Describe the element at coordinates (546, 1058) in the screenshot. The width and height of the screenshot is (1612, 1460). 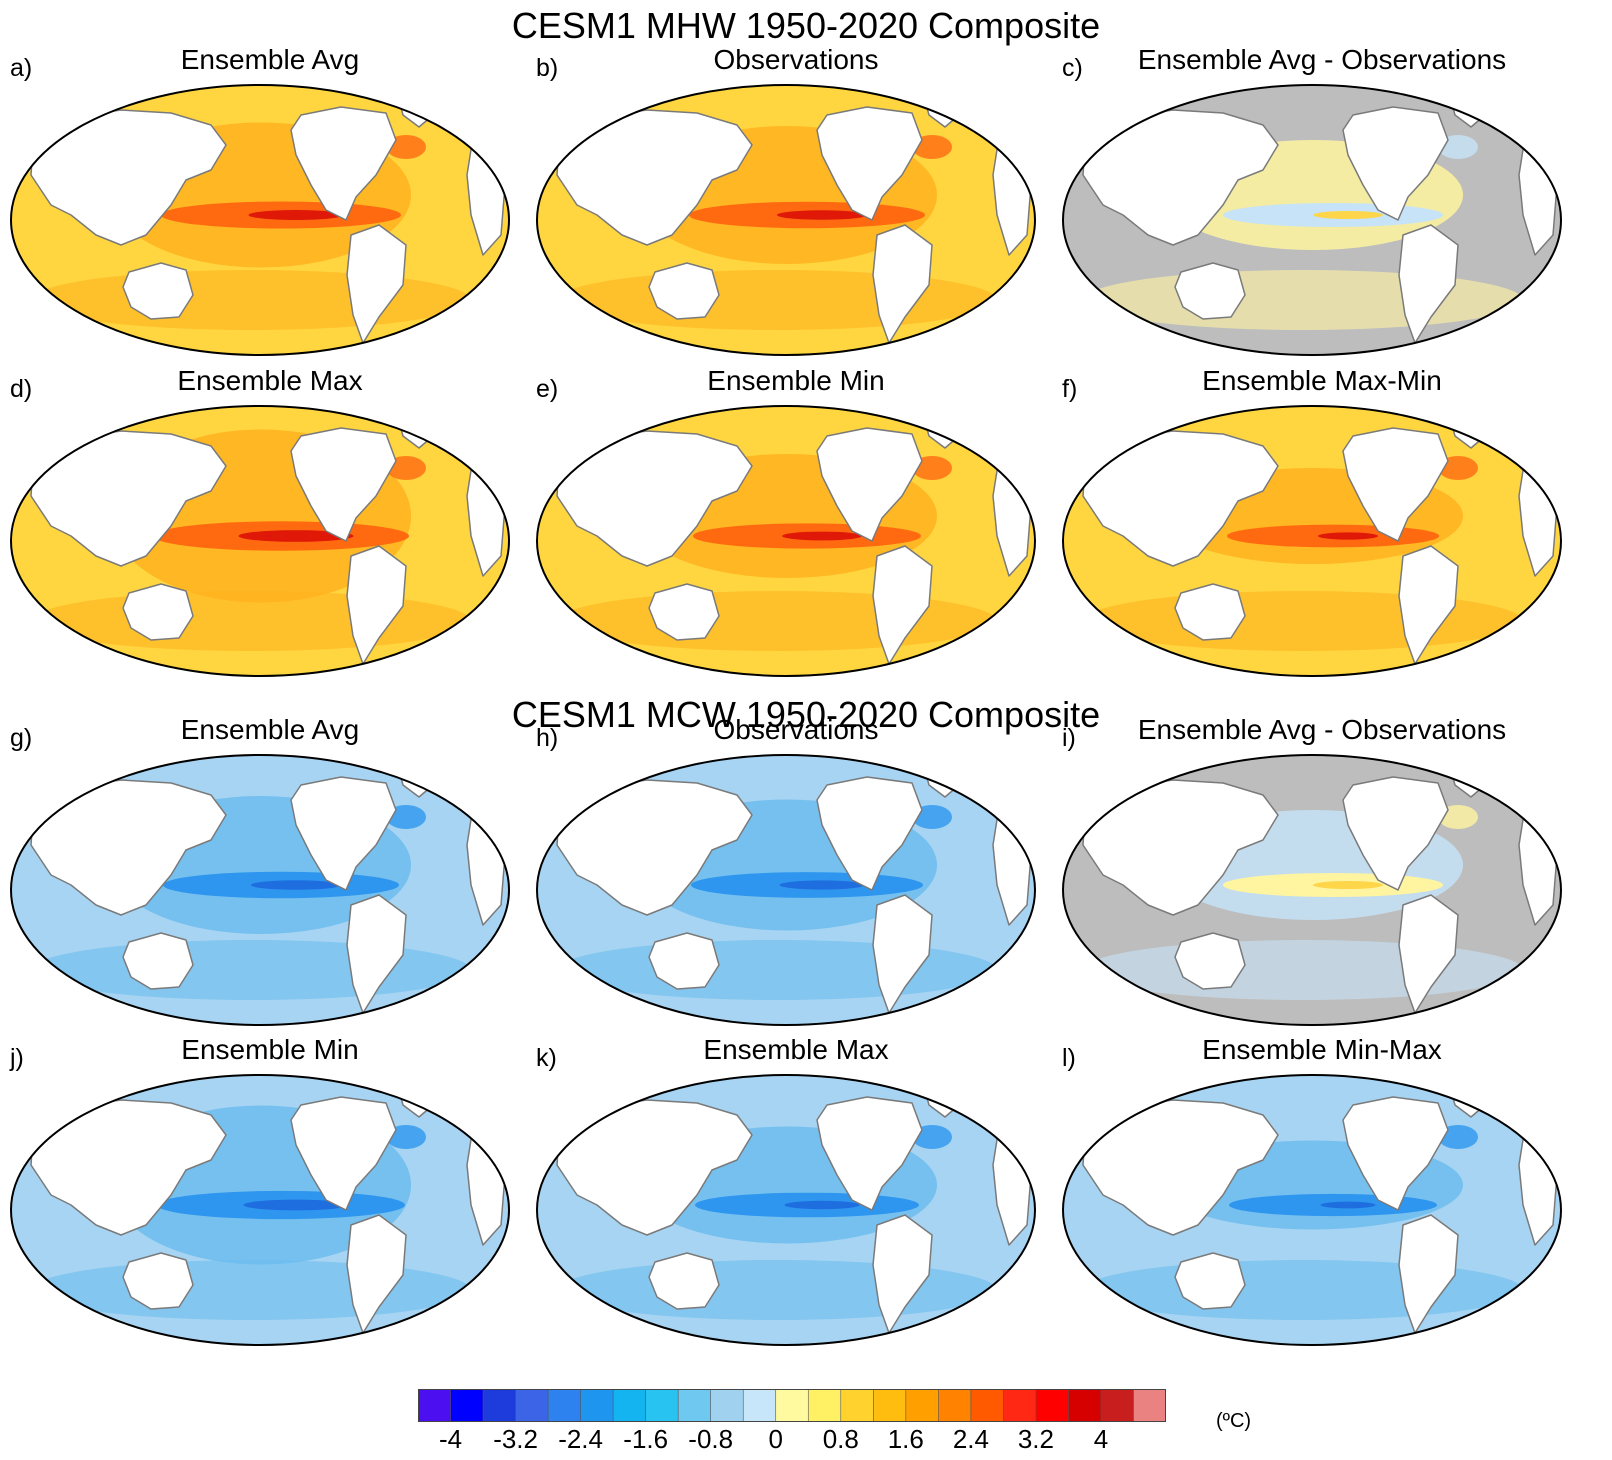
I see `panel-letter: k)` at that location.